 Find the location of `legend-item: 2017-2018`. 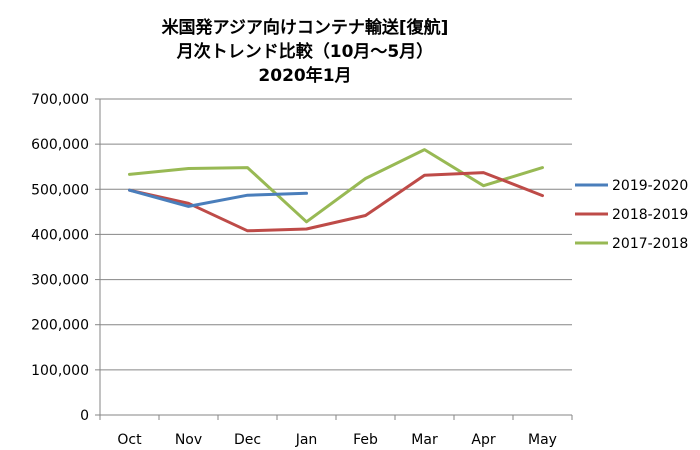

legend-item: 2017-2018 is located at coordinates (631, 244).